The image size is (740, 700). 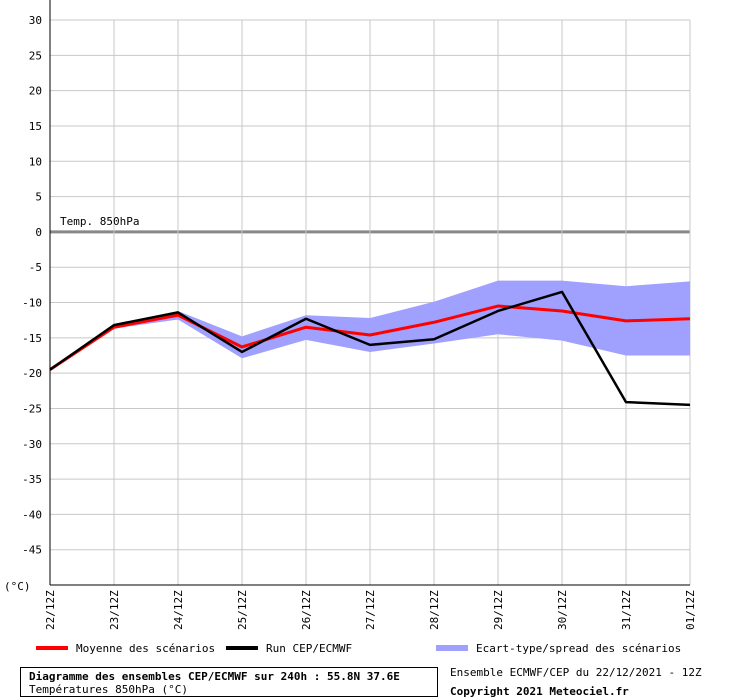 I want to click on y-tick-label: -15, so click(x=32, y=338).